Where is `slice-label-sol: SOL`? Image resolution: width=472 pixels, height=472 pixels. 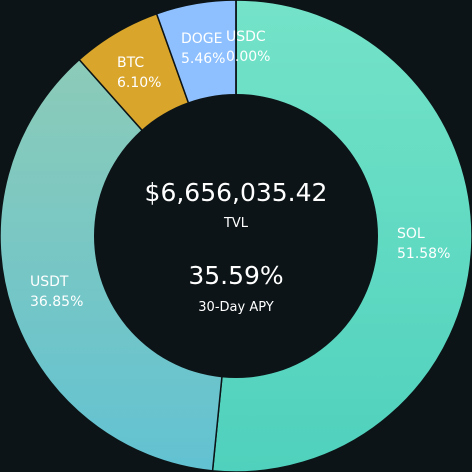 slice-label-sol: SOL is located at coordinates (411, 234).